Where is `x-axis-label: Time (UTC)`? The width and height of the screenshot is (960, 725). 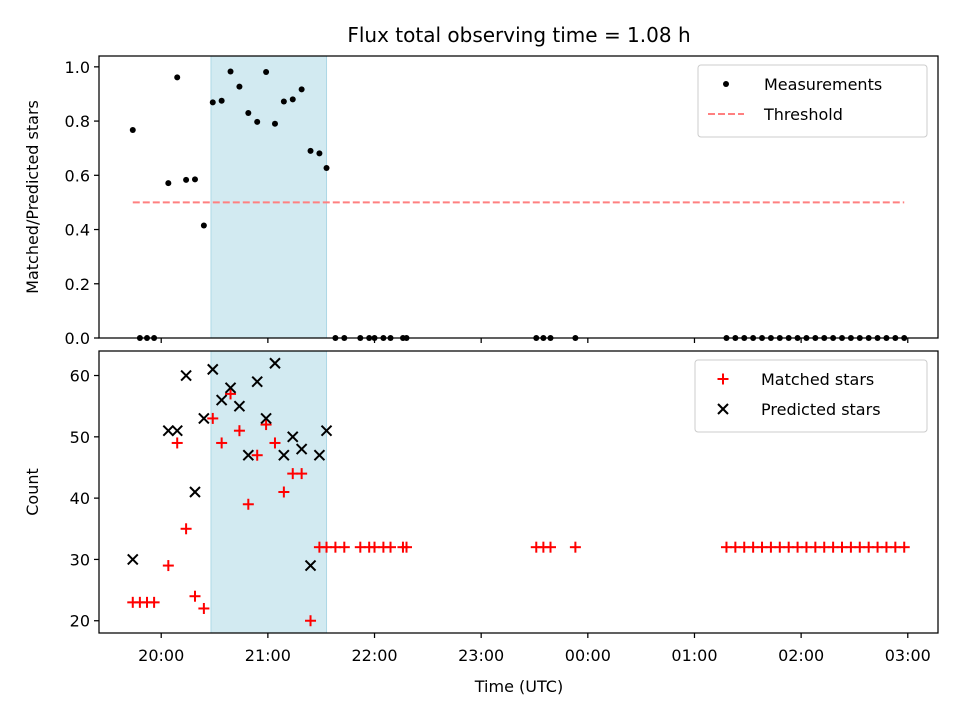 x-axis-label: Time (UTC) is located at coordinates (518, 686).